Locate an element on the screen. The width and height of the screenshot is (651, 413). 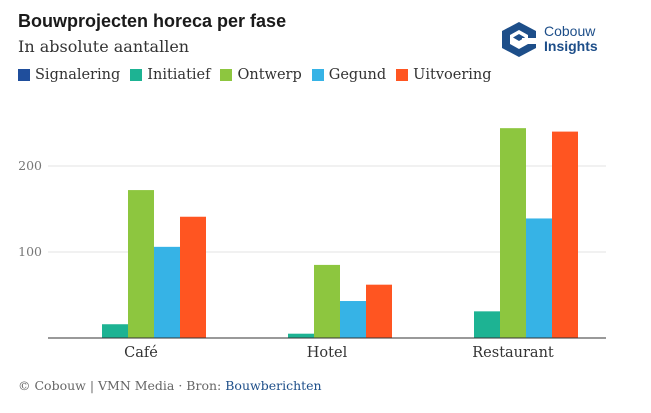
chart-subtitle: In absolute aantallen is located at coordinates (104, 46).